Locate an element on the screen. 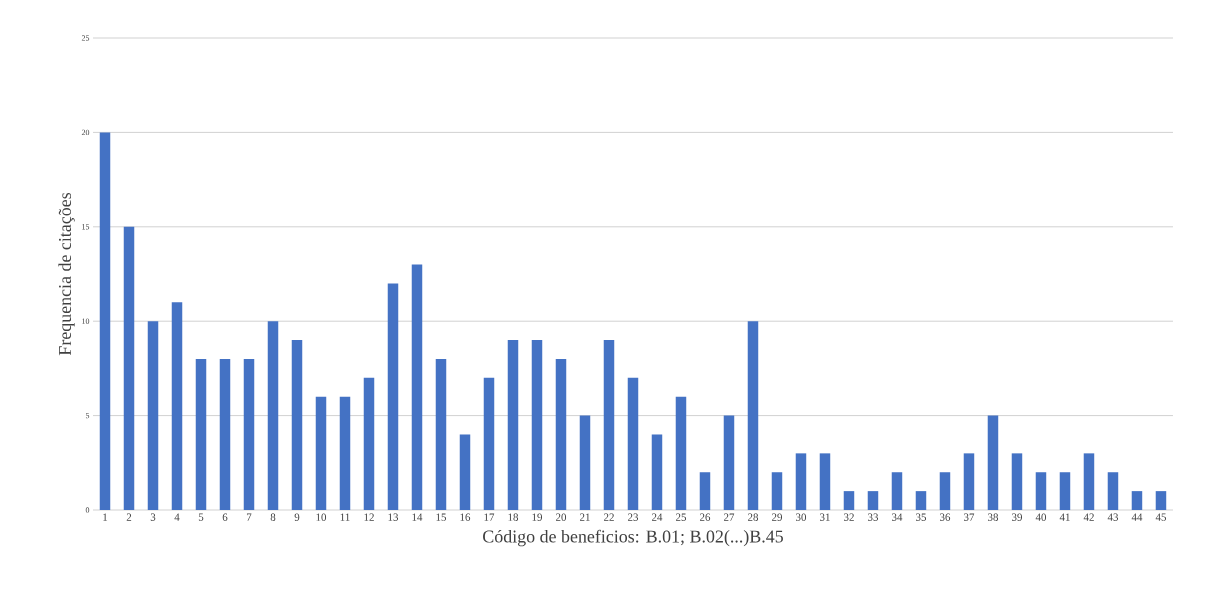 The image size is (1212, 605). x-tick-label: 29 is located at coordinates (777, 517).